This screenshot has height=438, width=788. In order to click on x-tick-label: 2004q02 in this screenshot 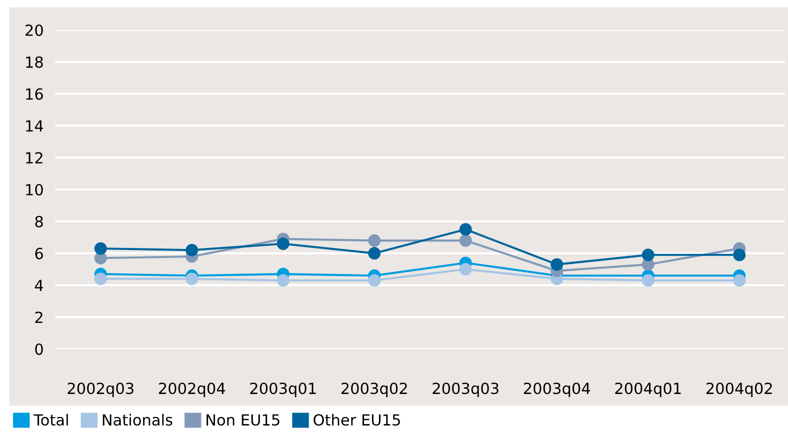, I will do `click(739, 390)`.